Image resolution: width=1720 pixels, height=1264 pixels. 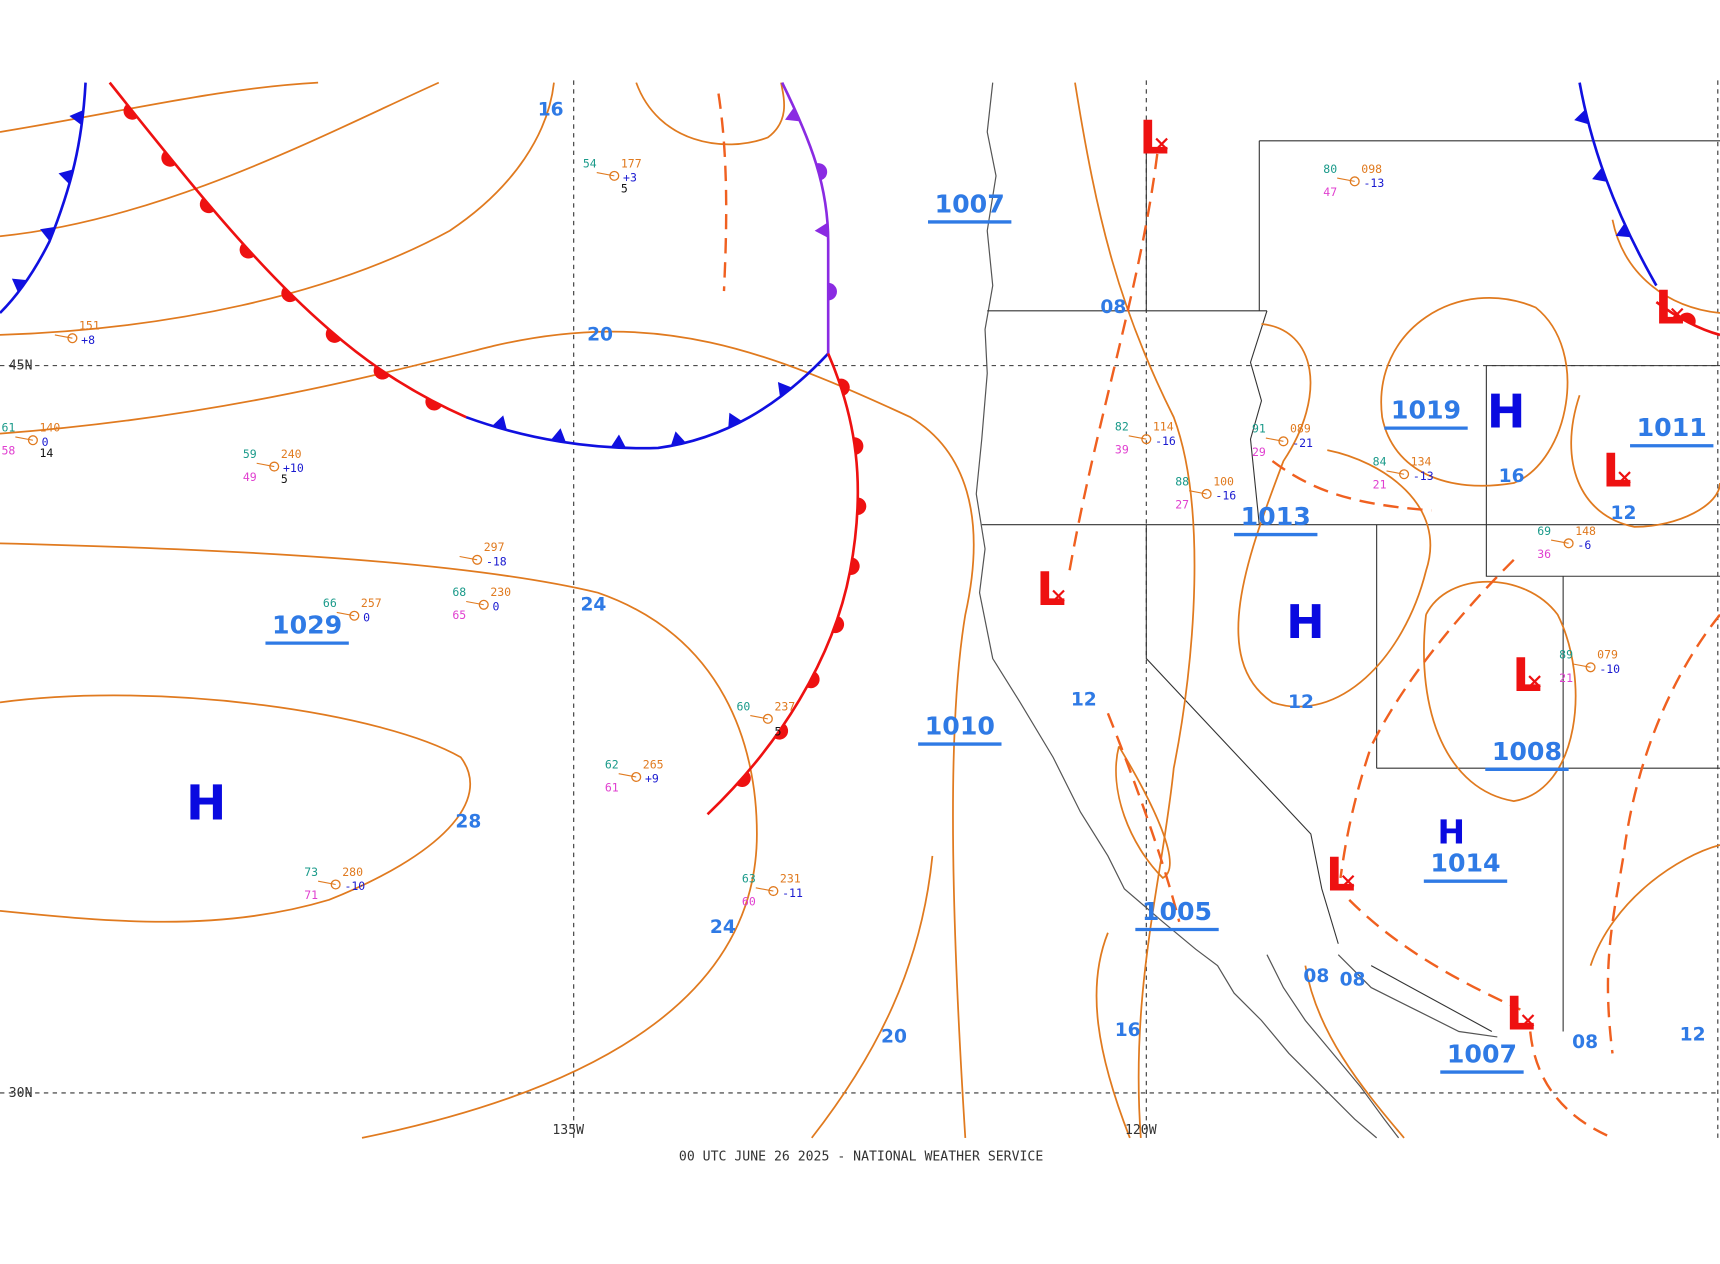 What do you see at coordinates (49, 428) in the screenshot?
I see `station-pressure: 140` at bounding box center [49, 428].